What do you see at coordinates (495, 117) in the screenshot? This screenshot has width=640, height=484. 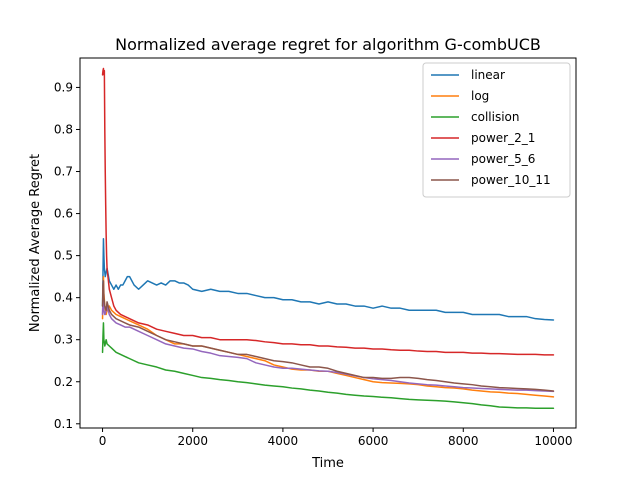 I see `legend-label: collision` at bounding box center [495, 117].